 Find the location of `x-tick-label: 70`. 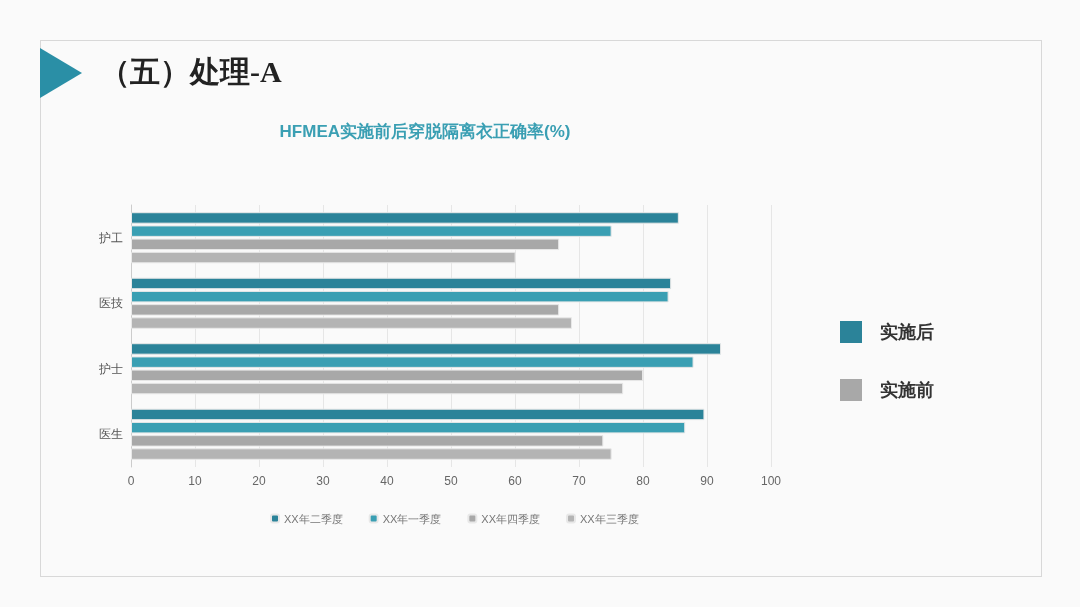

x-tick-label: 70 is located at coordinates (579, 481).